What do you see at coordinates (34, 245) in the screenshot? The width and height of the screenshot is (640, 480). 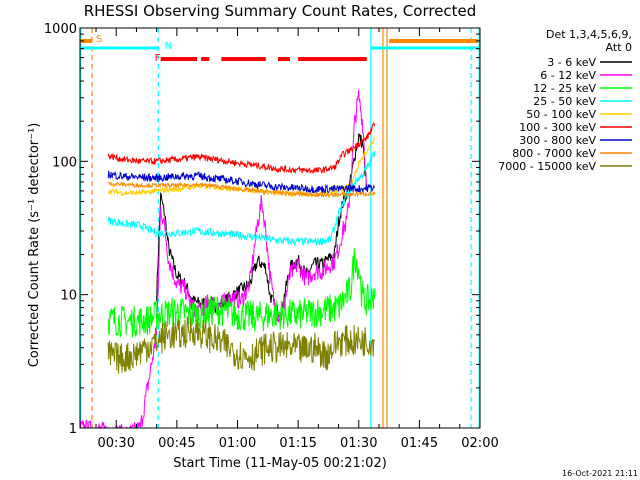 I see `y-axis-label: Corrected Count Rate (s⁻¹ detector⁻¹)` at bounding box center [34, 245].